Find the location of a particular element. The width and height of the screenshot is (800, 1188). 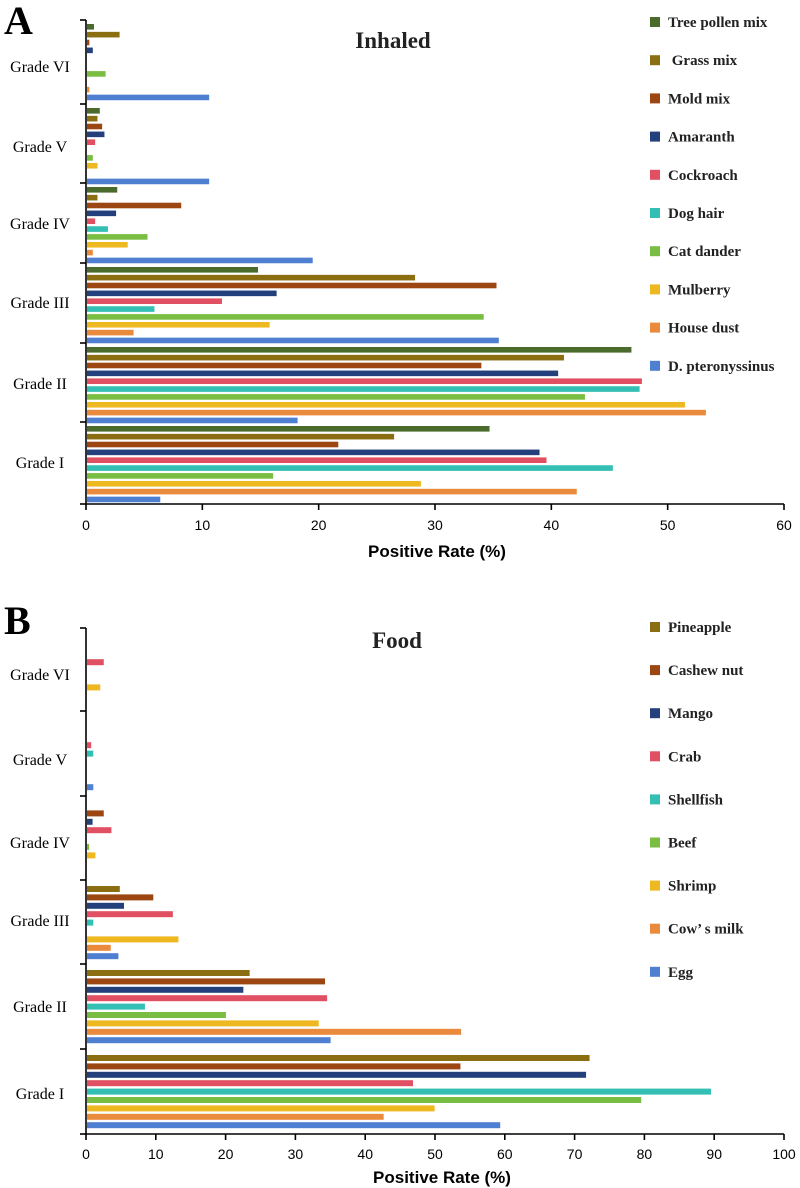

panel-a-legend-swatch-grass-mix is located at coordinates (655, 60).